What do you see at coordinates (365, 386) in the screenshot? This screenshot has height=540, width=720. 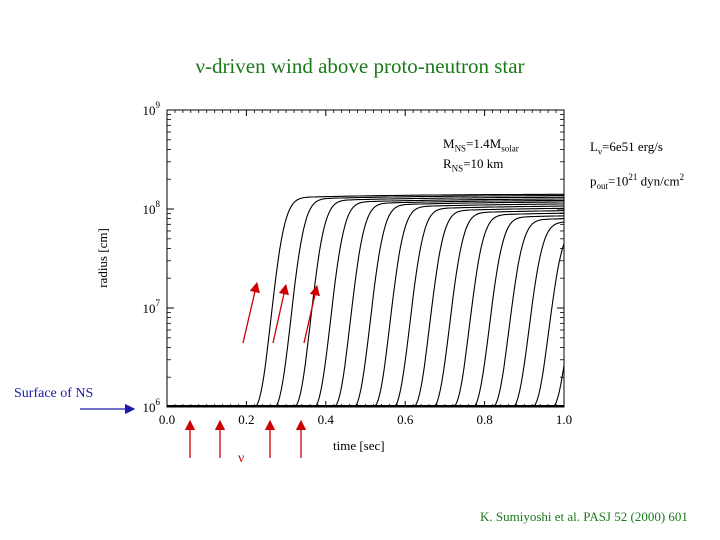 I see `trajectory-line` at bounding box center [365, 386].